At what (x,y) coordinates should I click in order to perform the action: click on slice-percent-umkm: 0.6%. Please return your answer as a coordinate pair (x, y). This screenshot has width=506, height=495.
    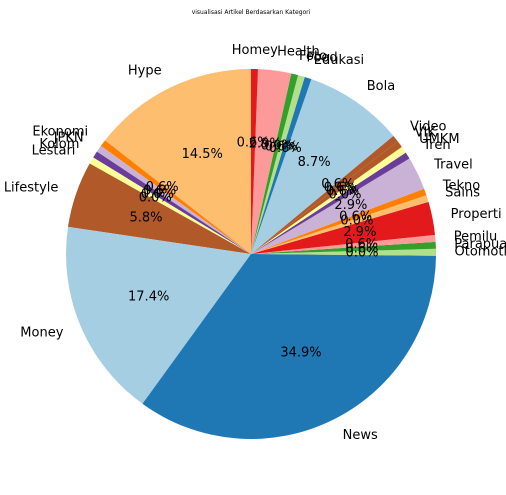
    Looking at the image, I should click on (342, 191).